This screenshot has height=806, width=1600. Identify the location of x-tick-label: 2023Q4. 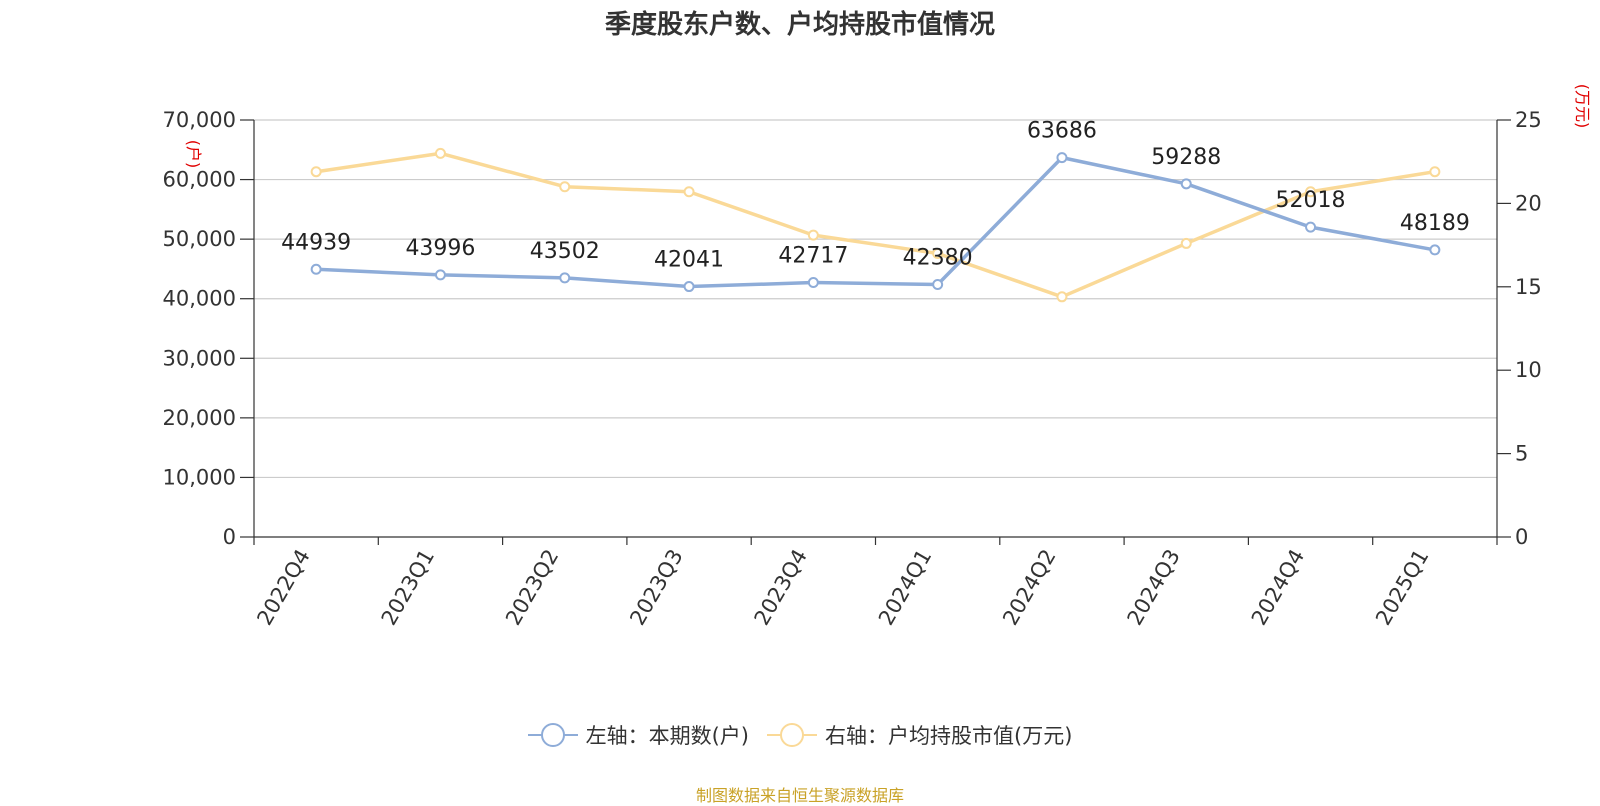
(781, 587).